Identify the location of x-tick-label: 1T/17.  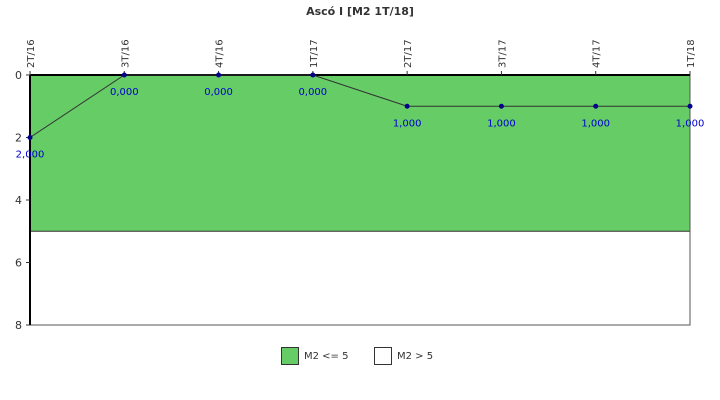
(314, 53).